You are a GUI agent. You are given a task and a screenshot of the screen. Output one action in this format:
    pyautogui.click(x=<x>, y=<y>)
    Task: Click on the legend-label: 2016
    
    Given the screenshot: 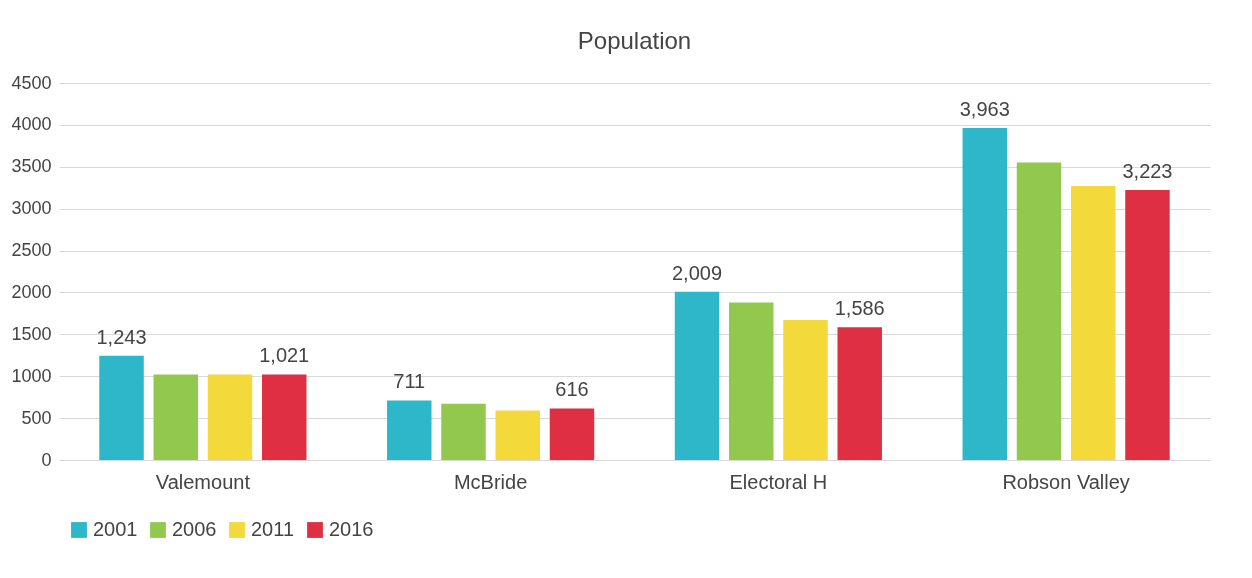 What is the action you would take?
    pyautogui.click(x=351, y=529)
    